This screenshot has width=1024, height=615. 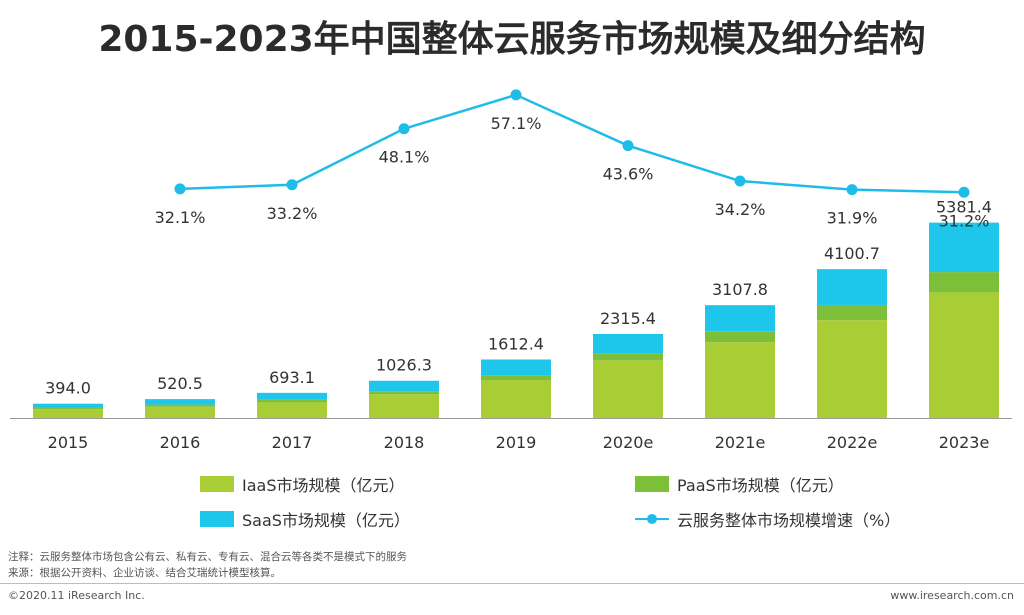 I want to click on bar-paas-2018, so click(x=404, y=393).